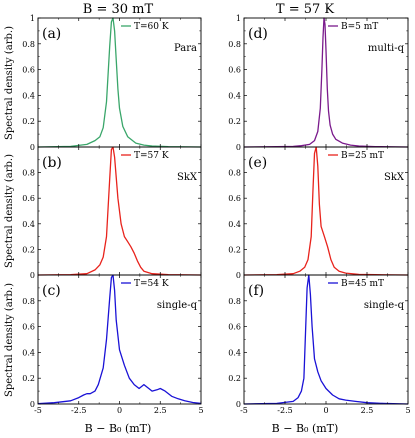 The image size is (415, 438). What do you see at coordinates (151, 27) in the screenshot?
I see `legend-label: T=60 K` at bounding box center [151, 27].